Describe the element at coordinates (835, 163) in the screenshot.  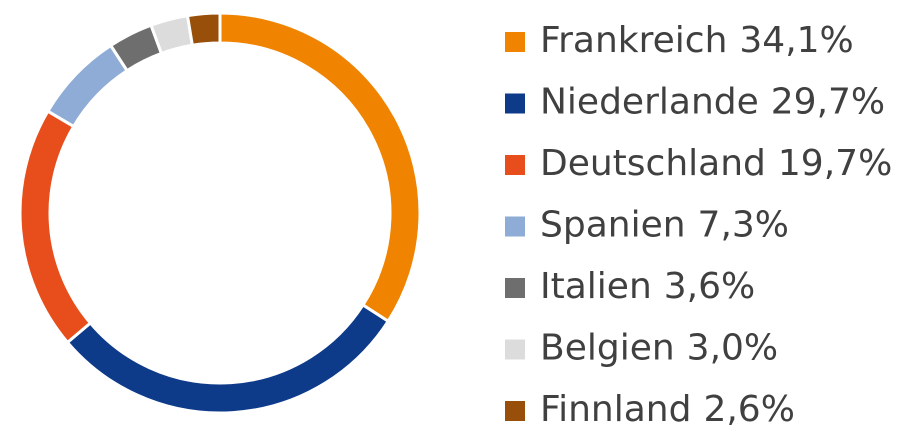
I see `legend-value: 19,7%` at that location.